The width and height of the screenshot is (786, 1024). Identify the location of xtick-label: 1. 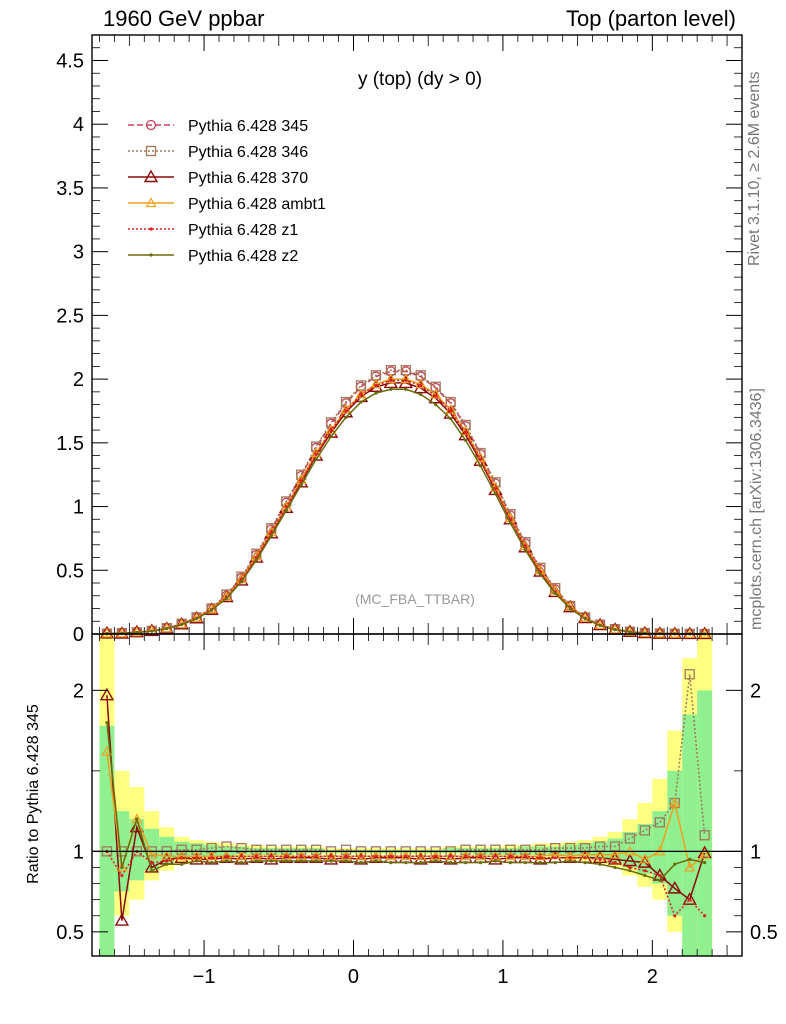
(502, 977).